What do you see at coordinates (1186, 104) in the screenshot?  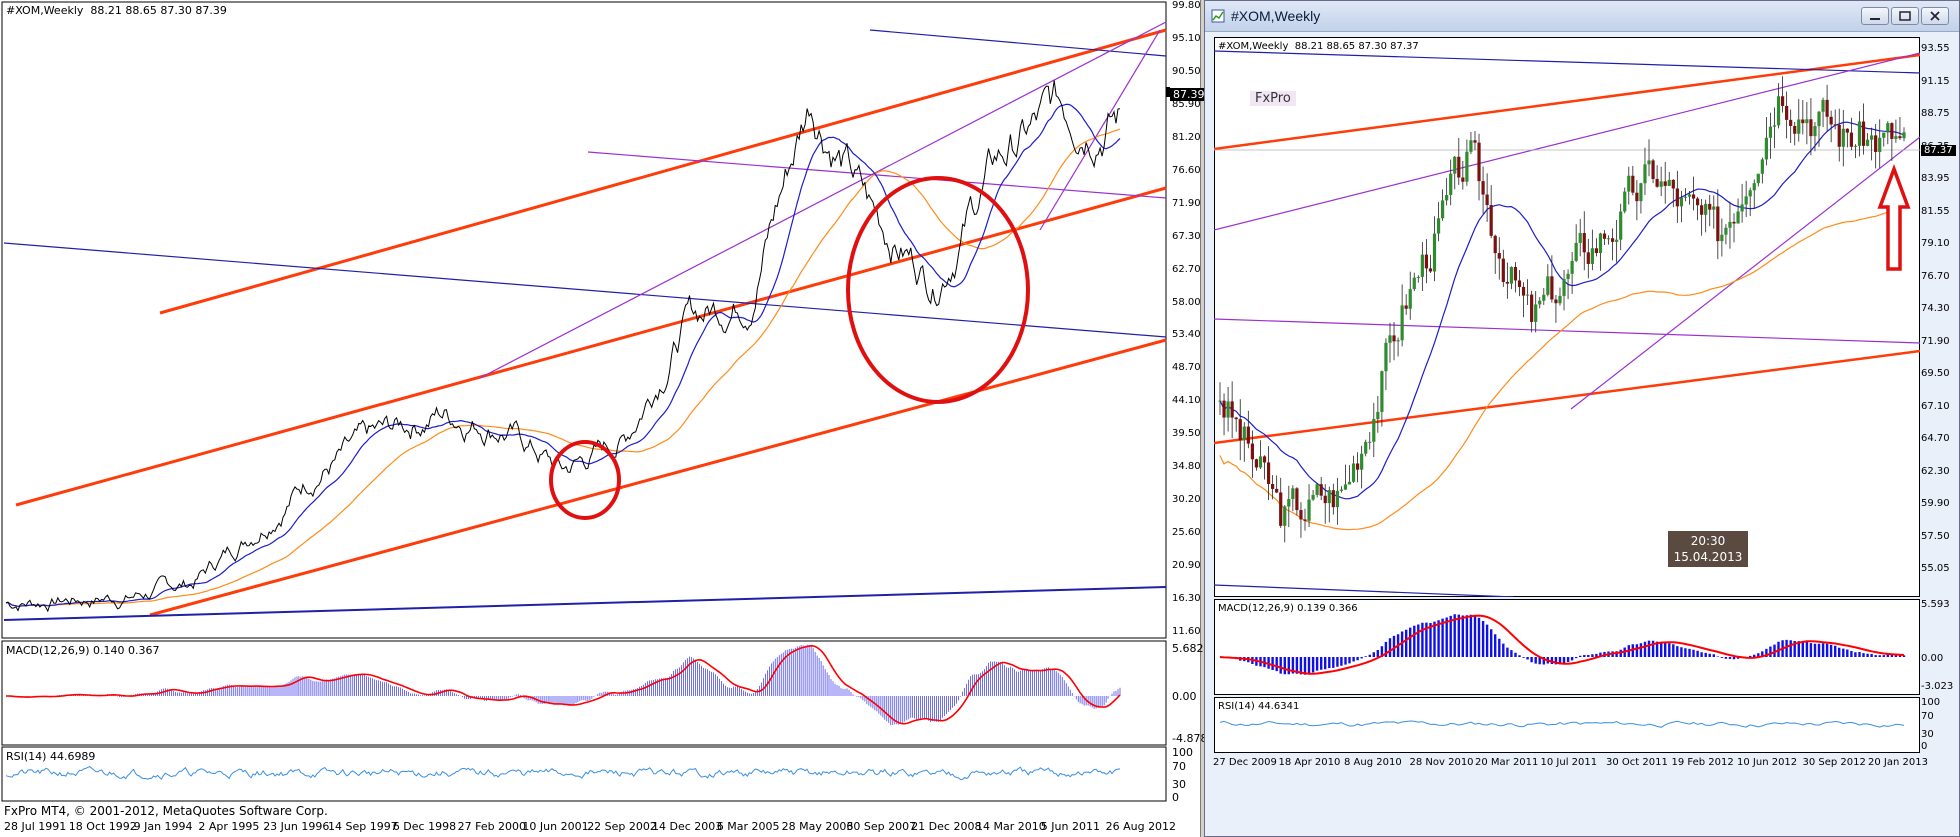 I see `left-price-tick: 85.90` at bounding box center [1186, 104].